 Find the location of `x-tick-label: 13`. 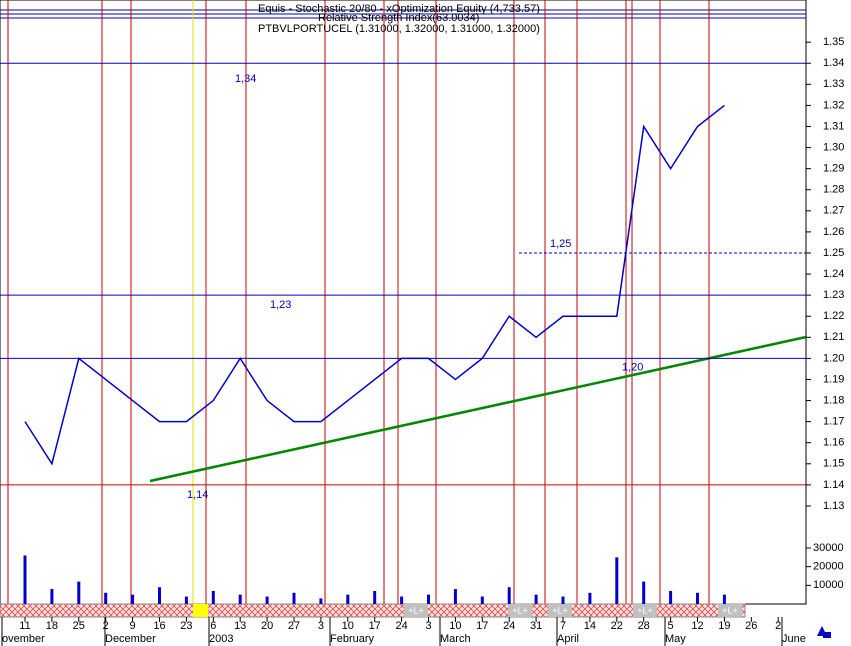

x-tick-label: 13 is located at coordinates (240, 626).